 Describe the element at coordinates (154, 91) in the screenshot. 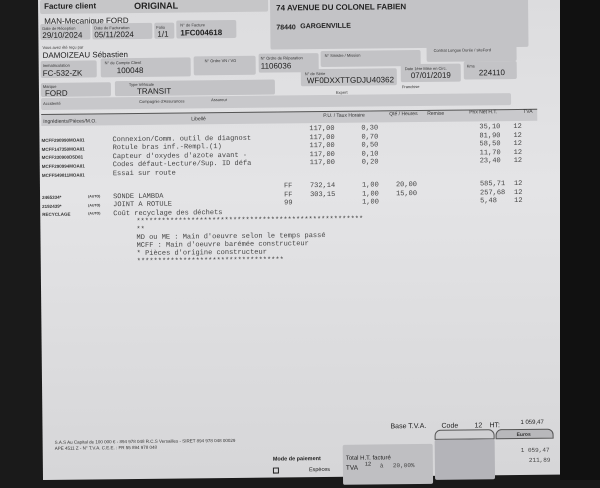

I see `vehicle-type: TRANSIT` at that location.